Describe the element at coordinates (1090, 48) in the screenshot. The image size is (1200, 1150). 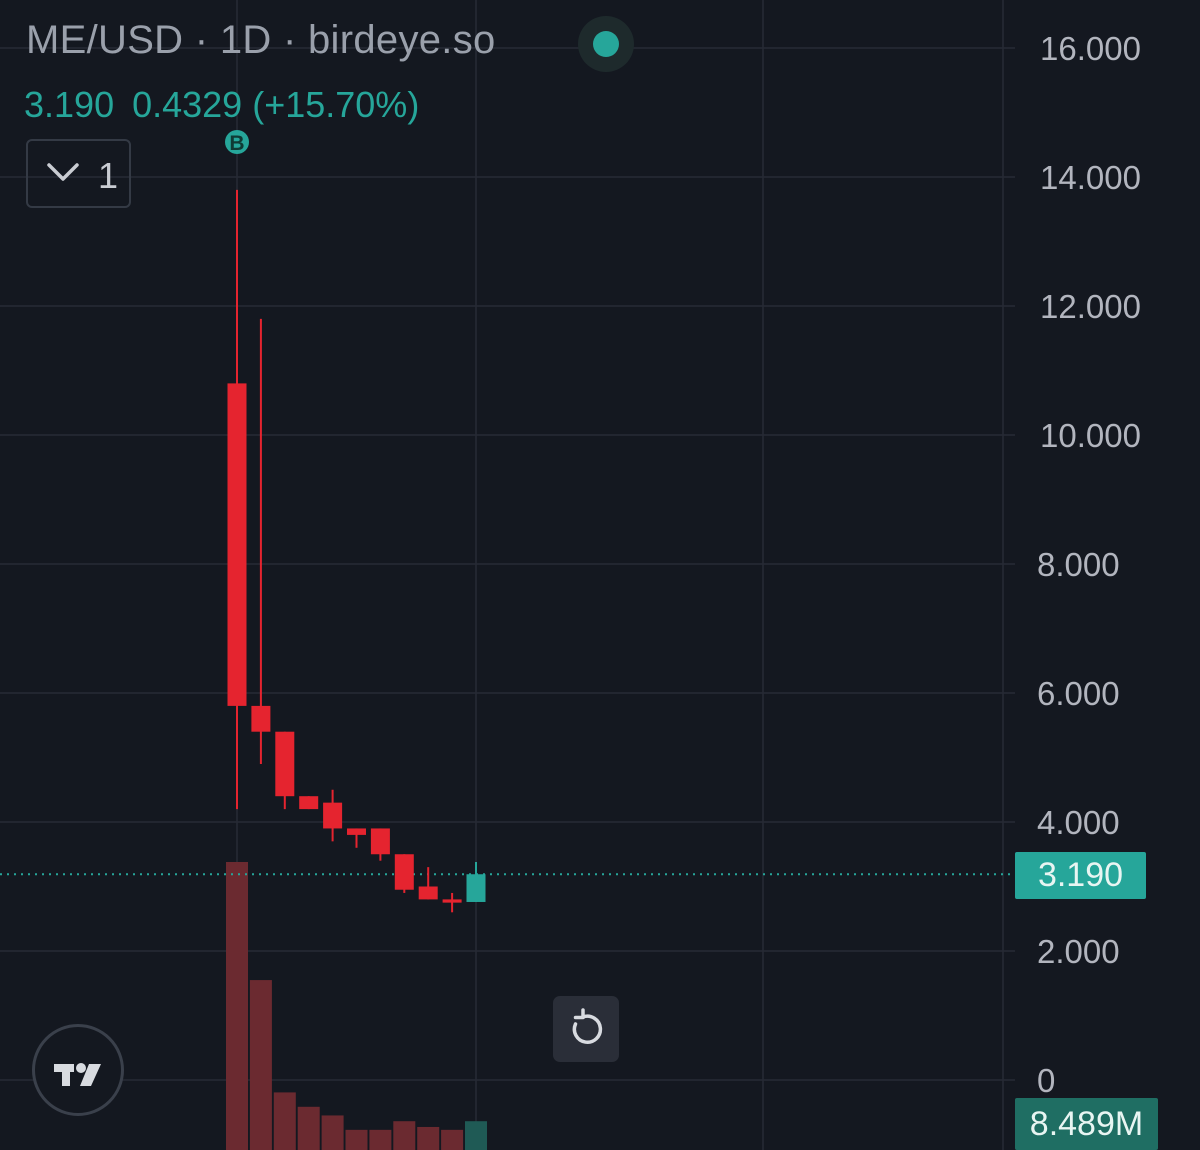
I see `y-axis-tick-label: 16.000` at that location.